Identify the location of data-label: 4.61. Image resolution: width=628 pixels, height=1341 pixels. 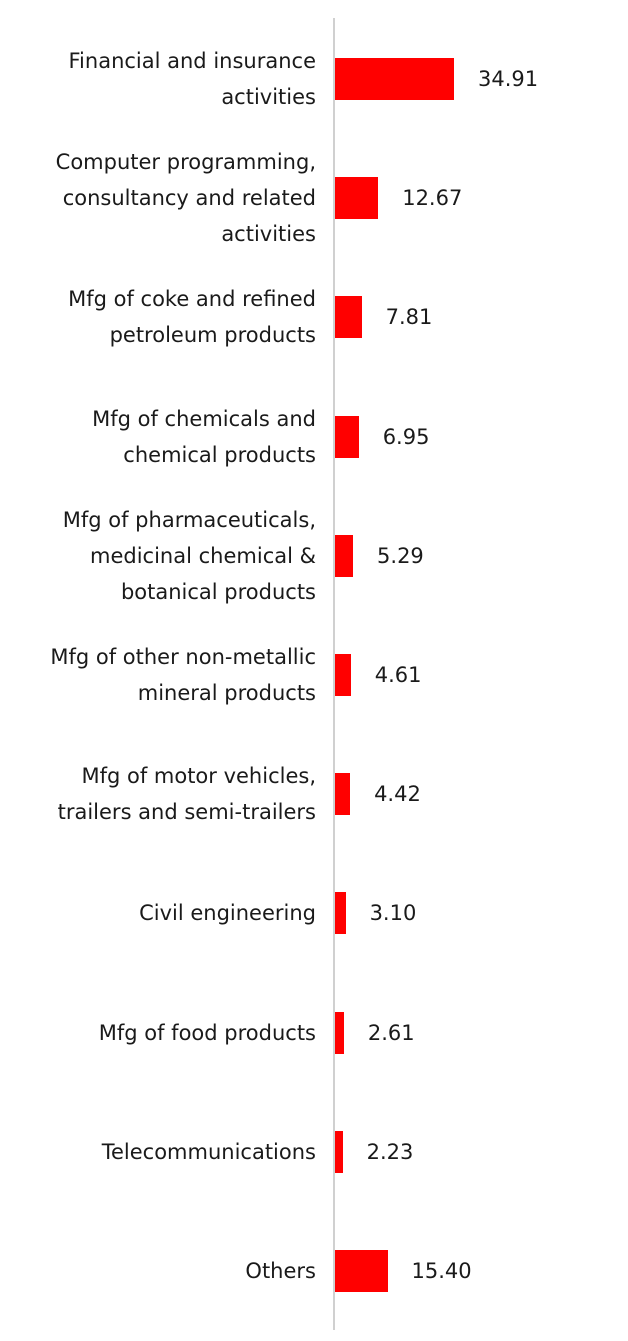
(398, 675).